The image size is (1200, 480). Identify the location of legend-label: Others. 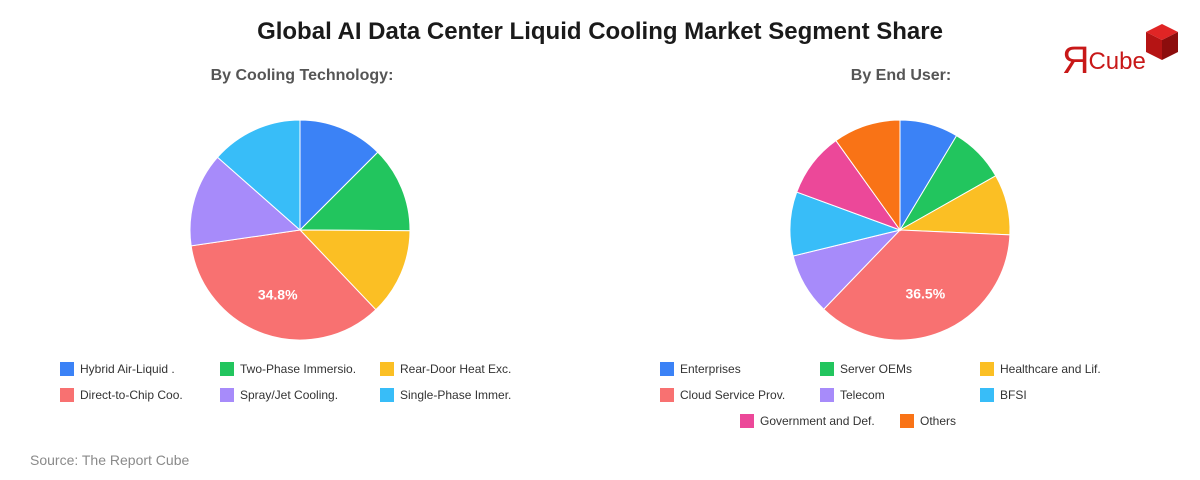
(938, 421).